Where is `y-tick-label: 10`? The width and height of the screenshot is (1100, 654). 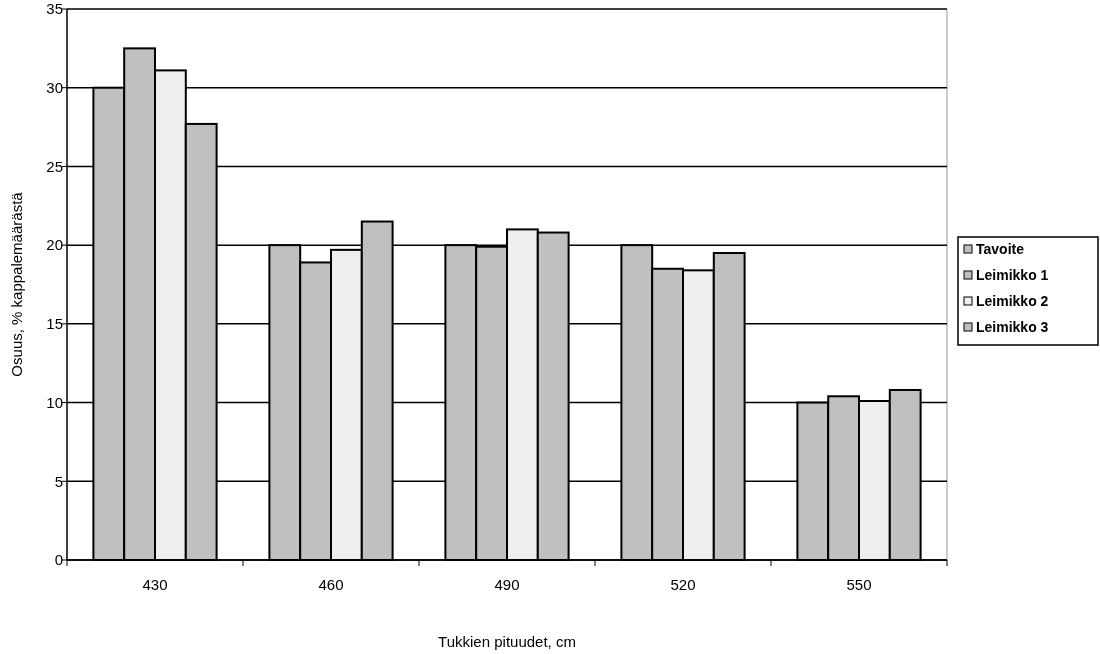 y-tick-label: 10 is located at coordinates (54, 402).